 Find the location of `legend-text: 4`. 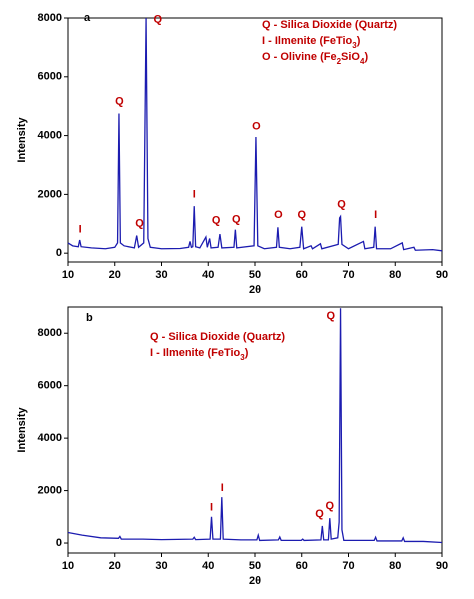

legend-text: 4 is located at coordinates (362, 61).